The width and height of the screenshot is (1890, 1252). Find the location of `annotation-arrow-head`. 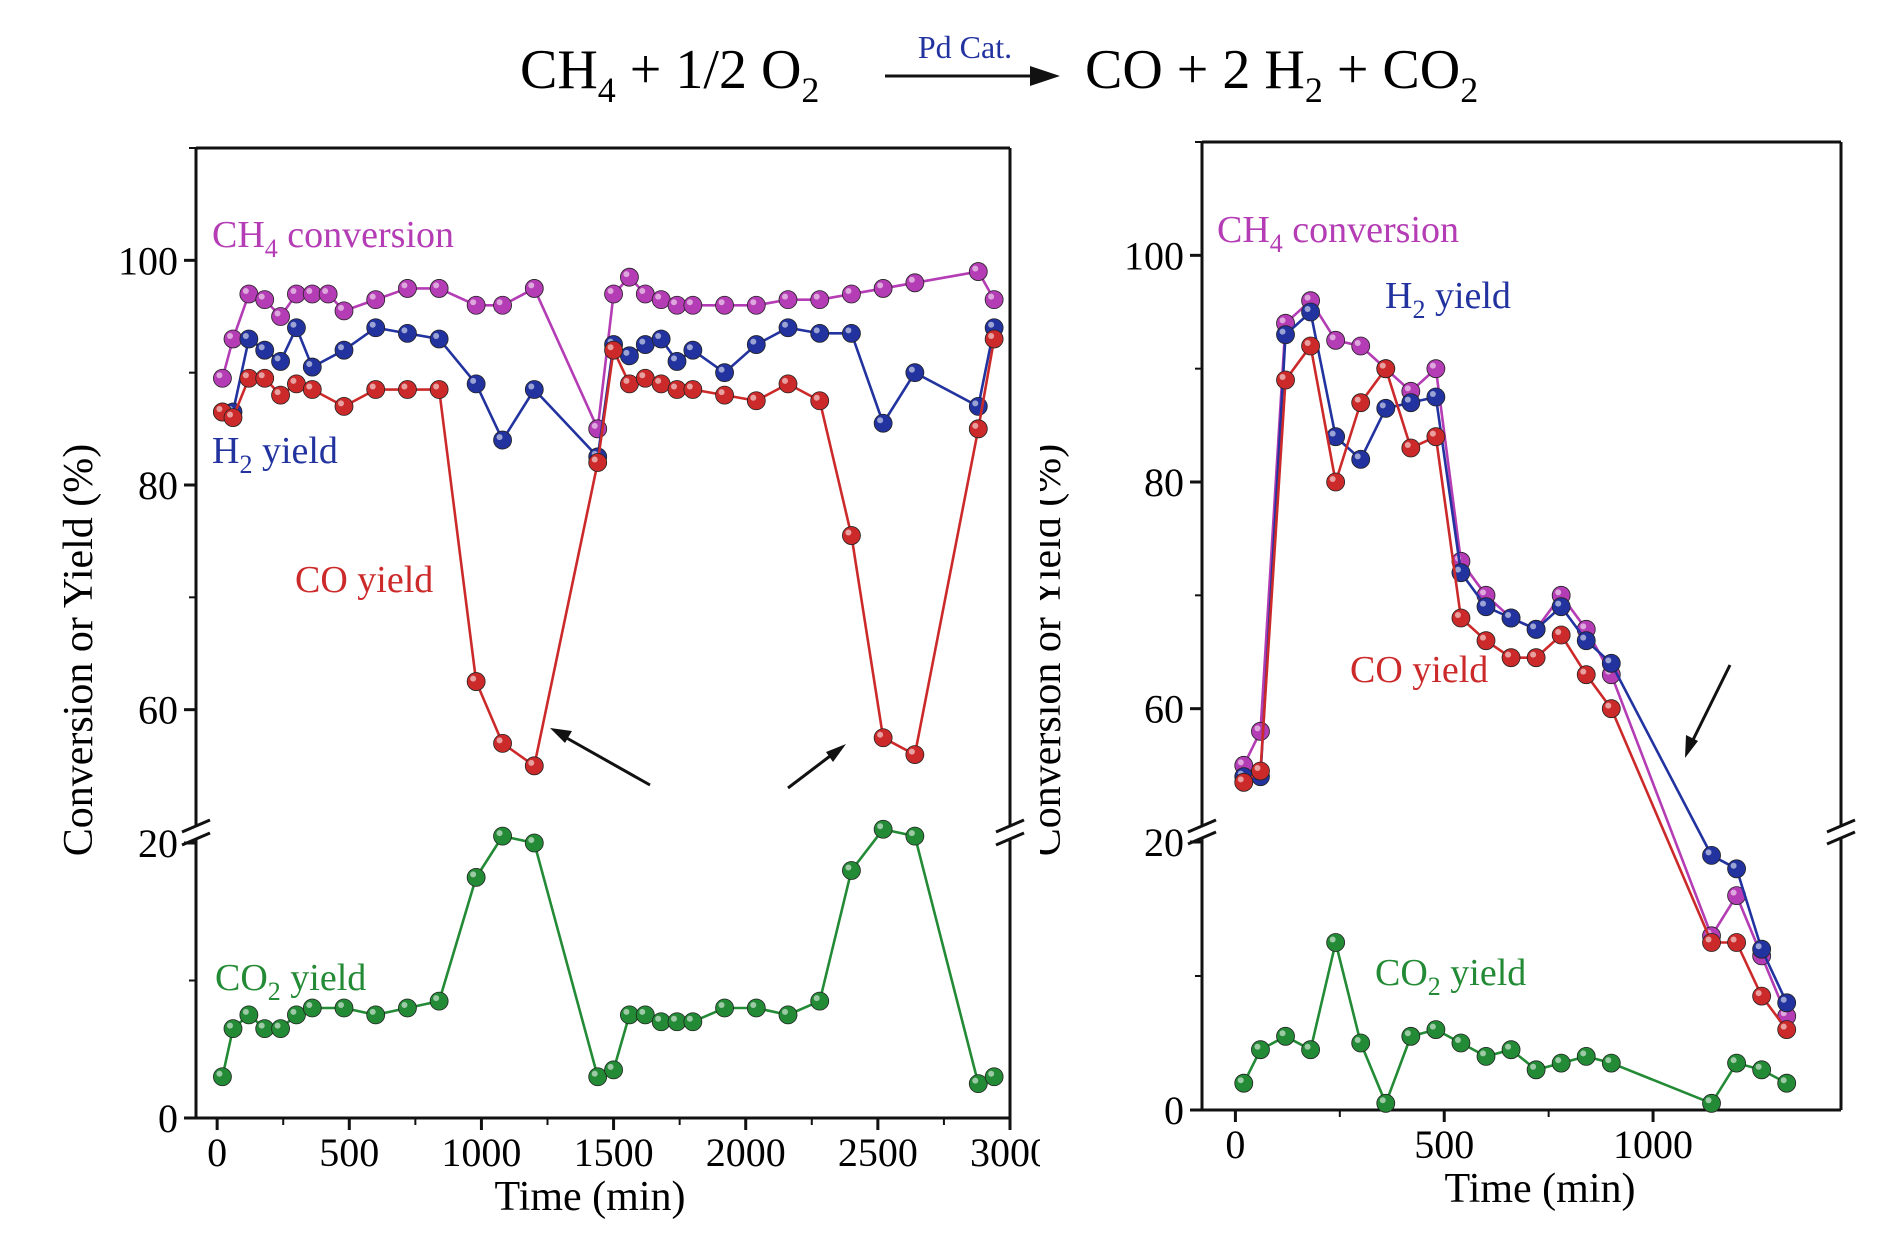

annotation-arrow-head is located at coordinates (1691, 746).